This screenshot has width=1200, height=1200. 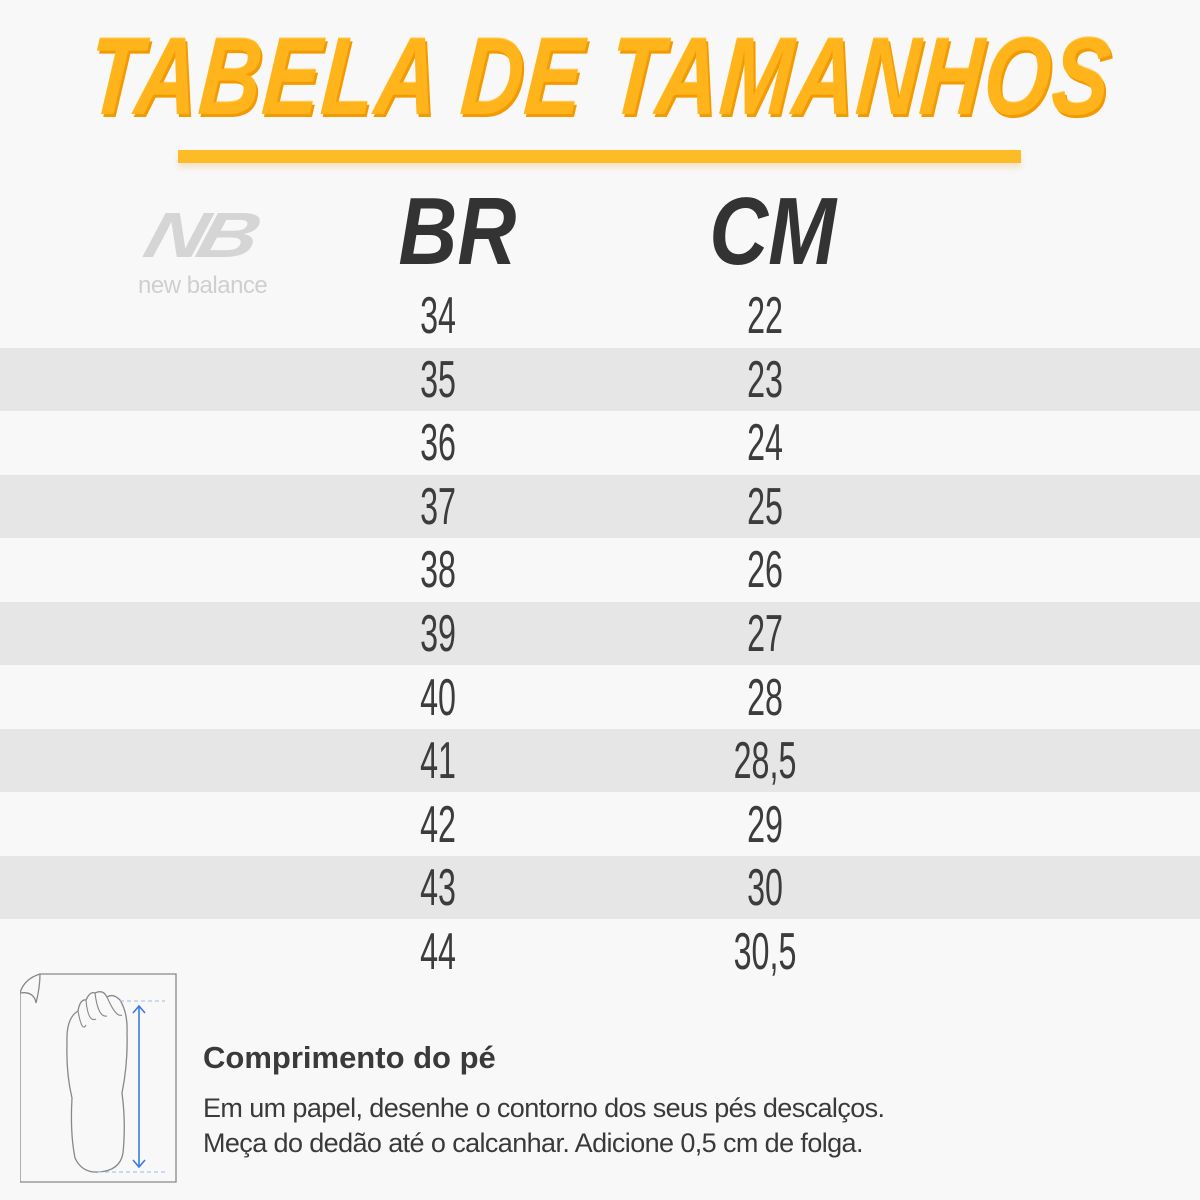 I want to click on br-value: 35, so click(x=438, y=379).